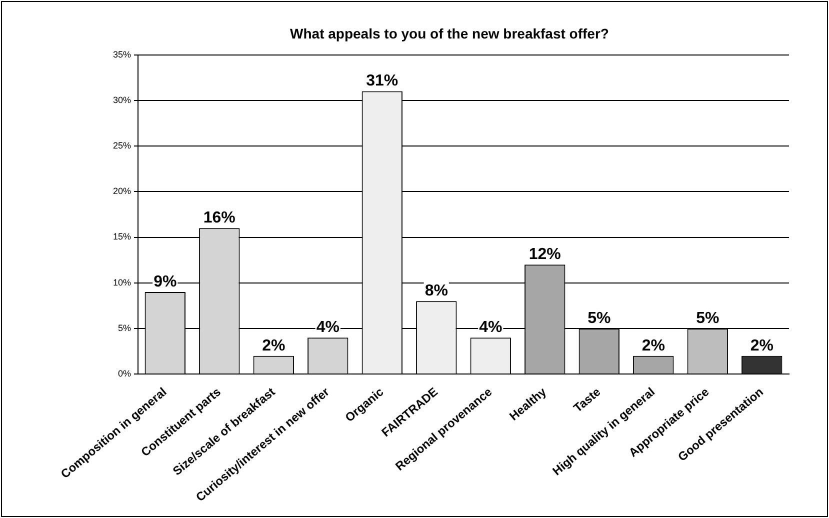 The height and width of the screenshot is (518, 829). I want to click on y-tick-label: 20%, so click(122, 191).